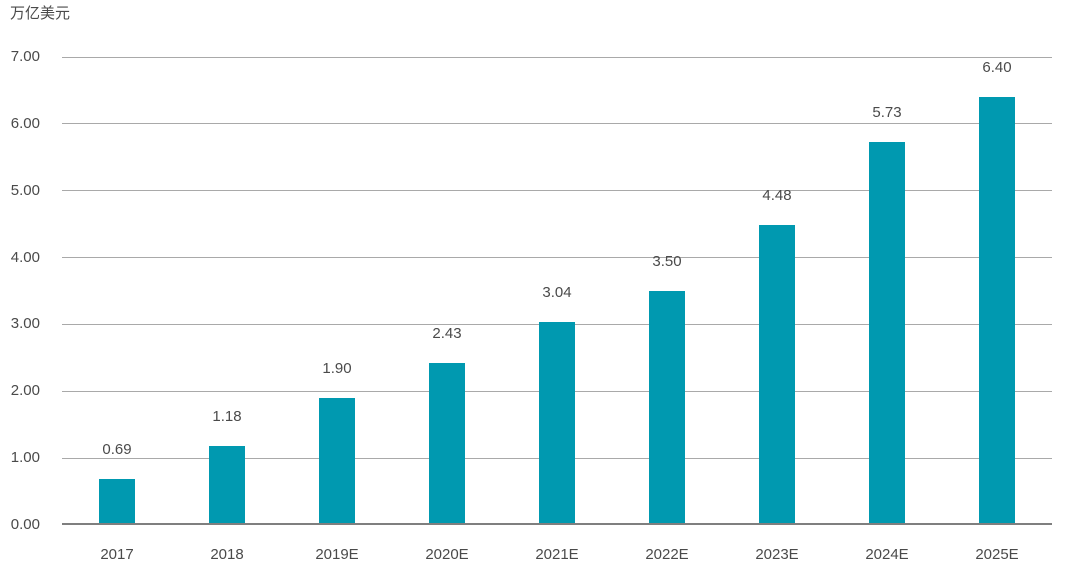 The image size is (1066, 583). Describe the element at coordinates (40, 13) in the screenshot. I see `y-axis-unit-label: 万亿美元` at that location.